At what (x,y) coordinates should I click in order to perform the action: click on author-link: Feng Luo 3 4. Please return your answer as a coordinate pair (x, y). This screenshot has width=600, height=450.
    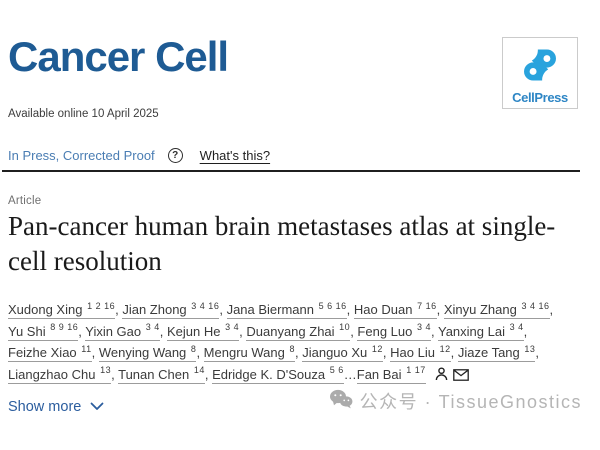
    Looking at the image, I should click on (394, 331).